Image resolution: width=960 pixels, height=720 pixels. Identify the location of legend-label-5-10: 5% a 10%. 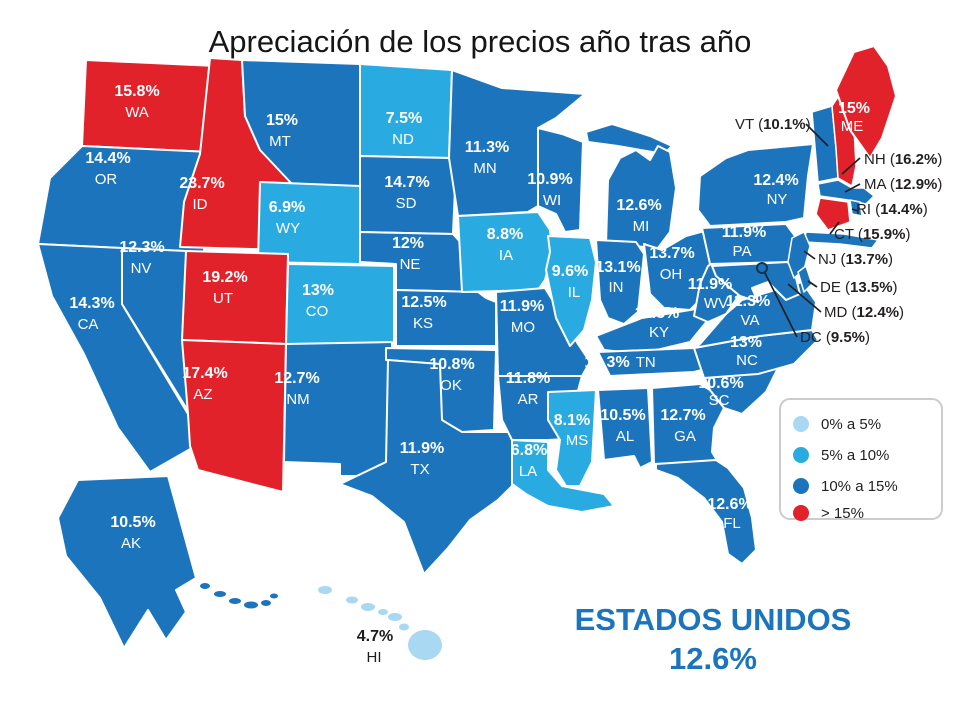
(855, 455).